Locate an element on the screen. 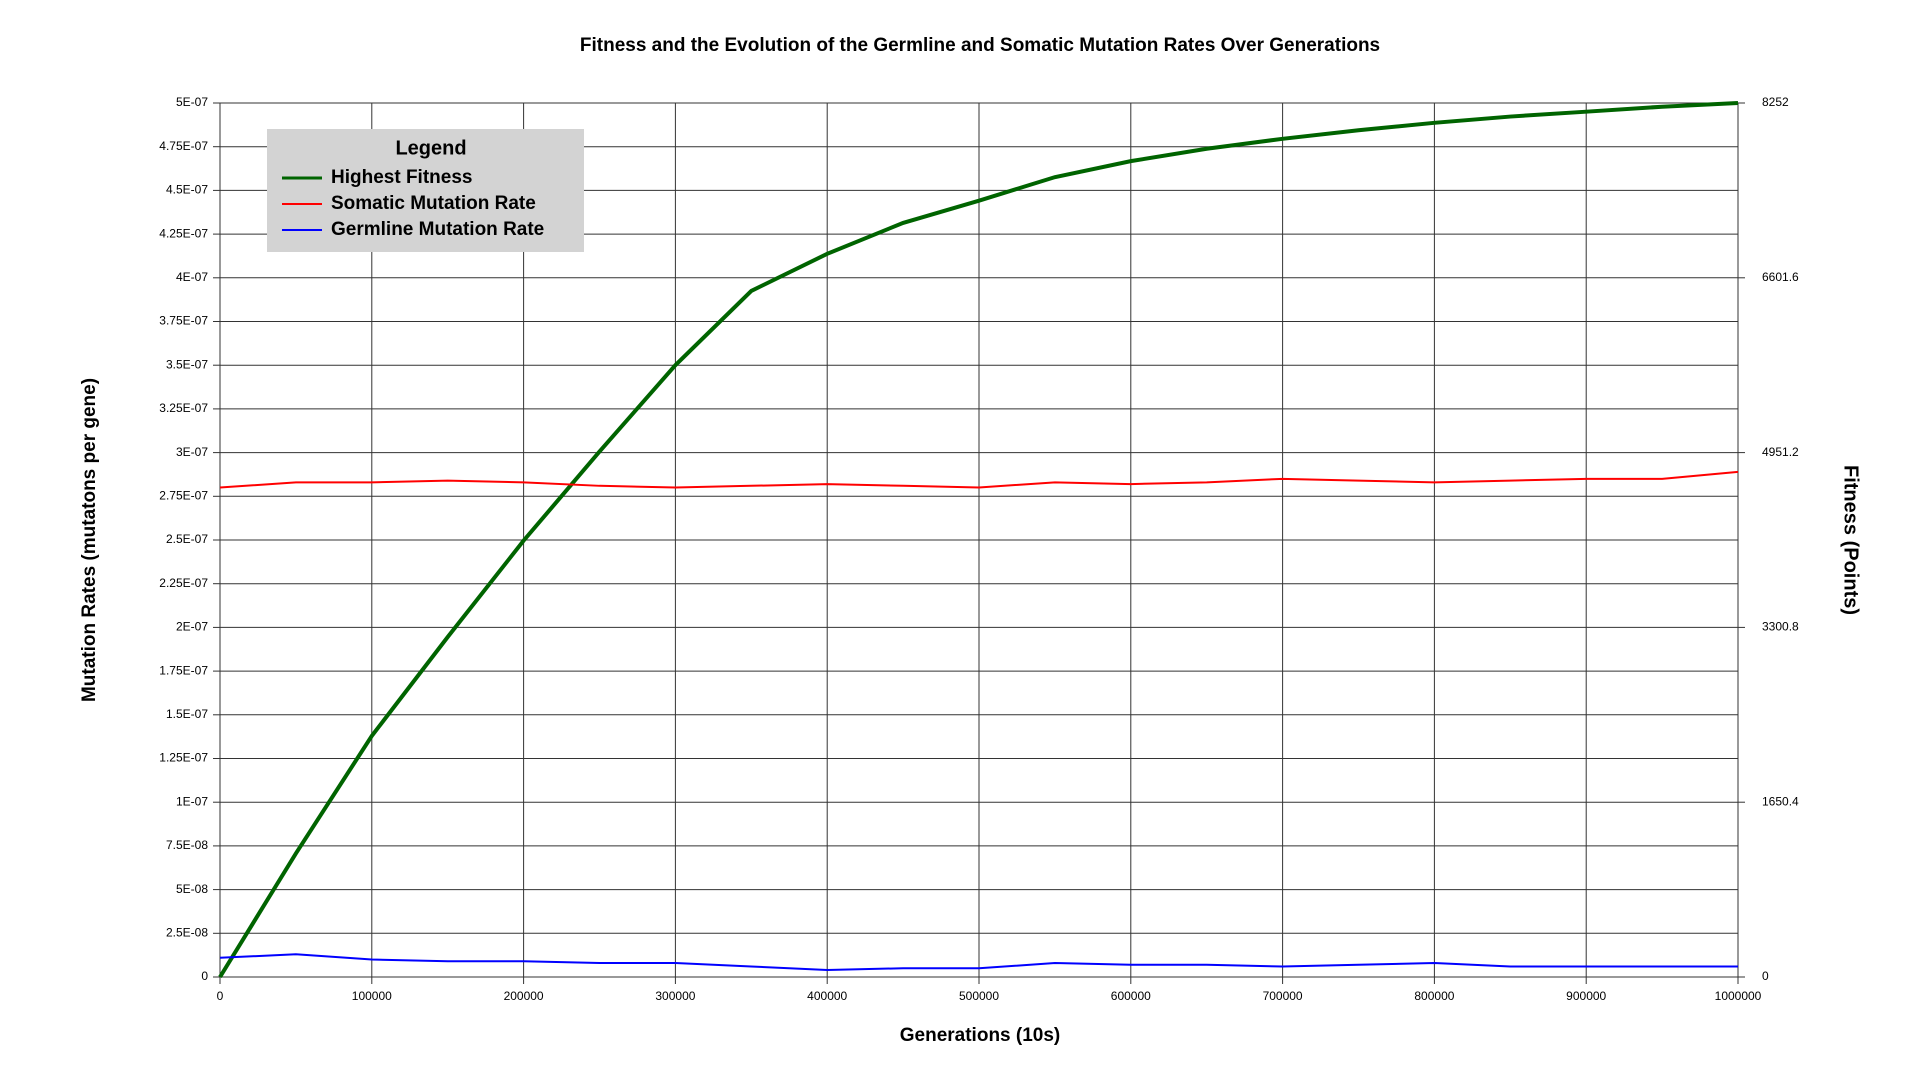 The image size is (1920, 1080). y-tick-label: 1.5E-07 is located at coordinates (187, 714).